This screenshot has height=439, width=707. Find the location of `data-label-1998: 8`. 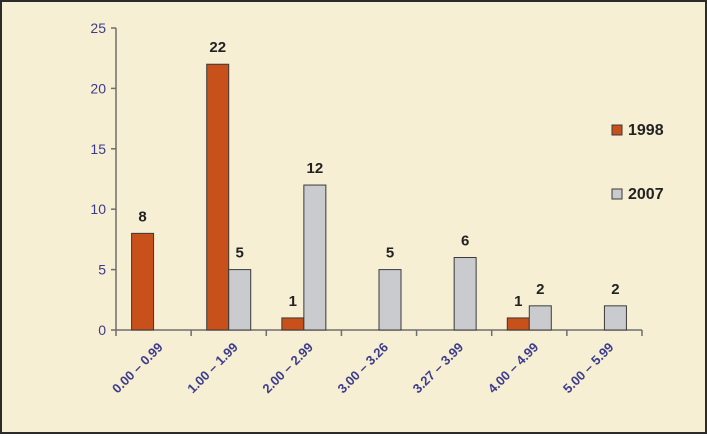

data-label-1998: 8 is located at coordinates (142, 216).